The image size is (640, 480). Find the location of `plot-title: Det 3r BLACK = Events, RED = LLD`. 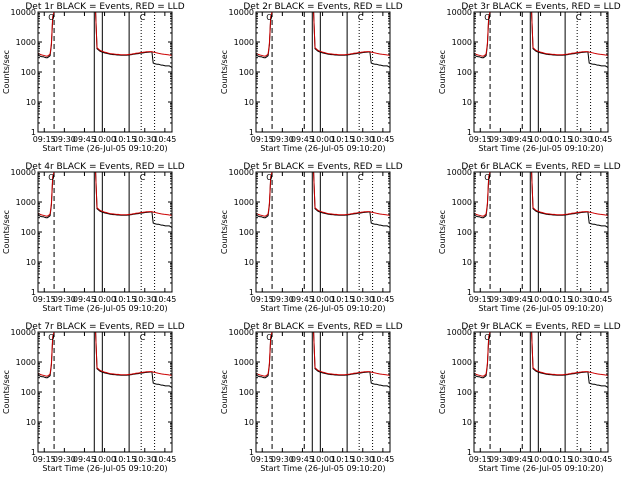

plot-title: Det 3r BLACK = Events, RED = LLD is located at coordinates (540, 7).